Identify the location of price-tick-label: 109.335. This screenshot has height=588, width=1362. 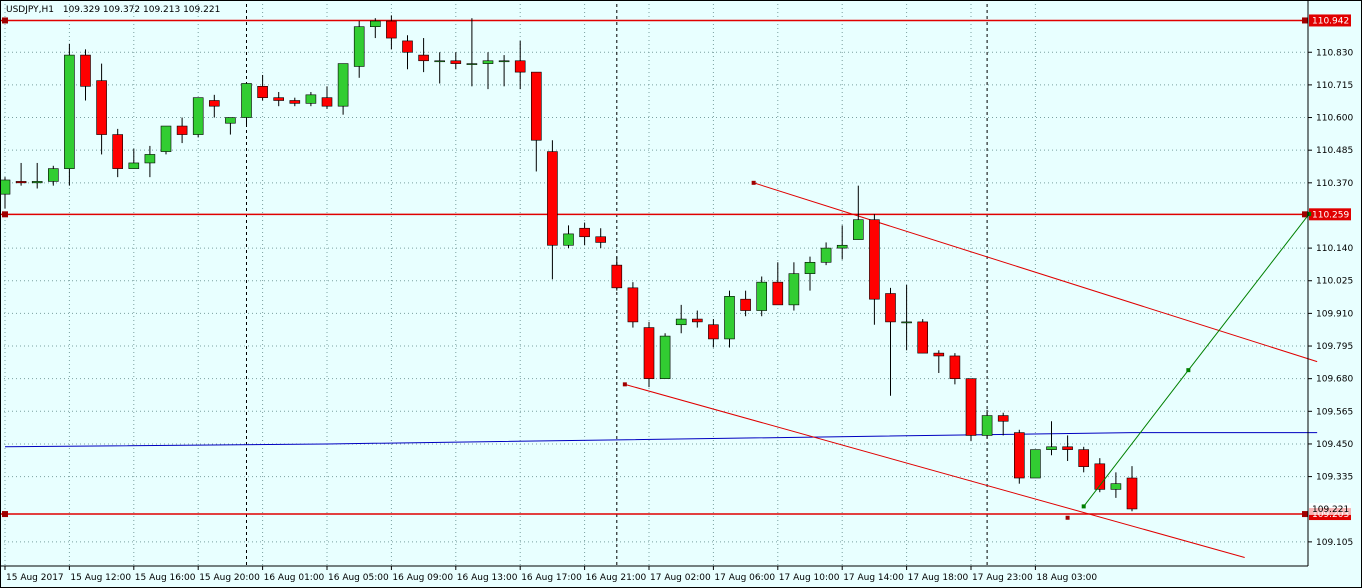
(1334, 478).